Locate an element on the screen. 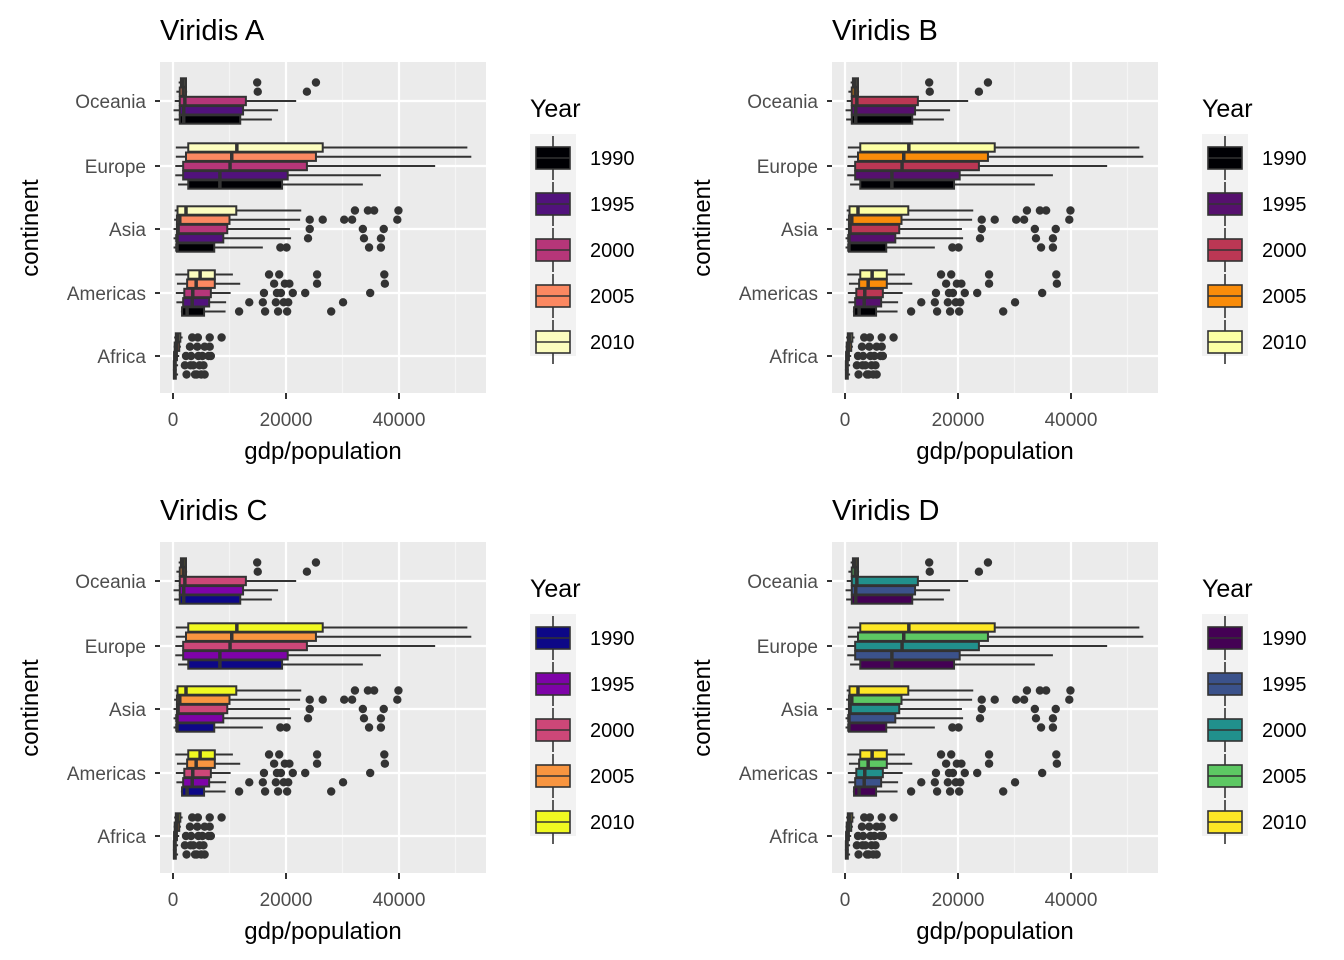 The image size is (1344, 960). legend-item-1995: 1995 is located at coordinates (1257, 204).